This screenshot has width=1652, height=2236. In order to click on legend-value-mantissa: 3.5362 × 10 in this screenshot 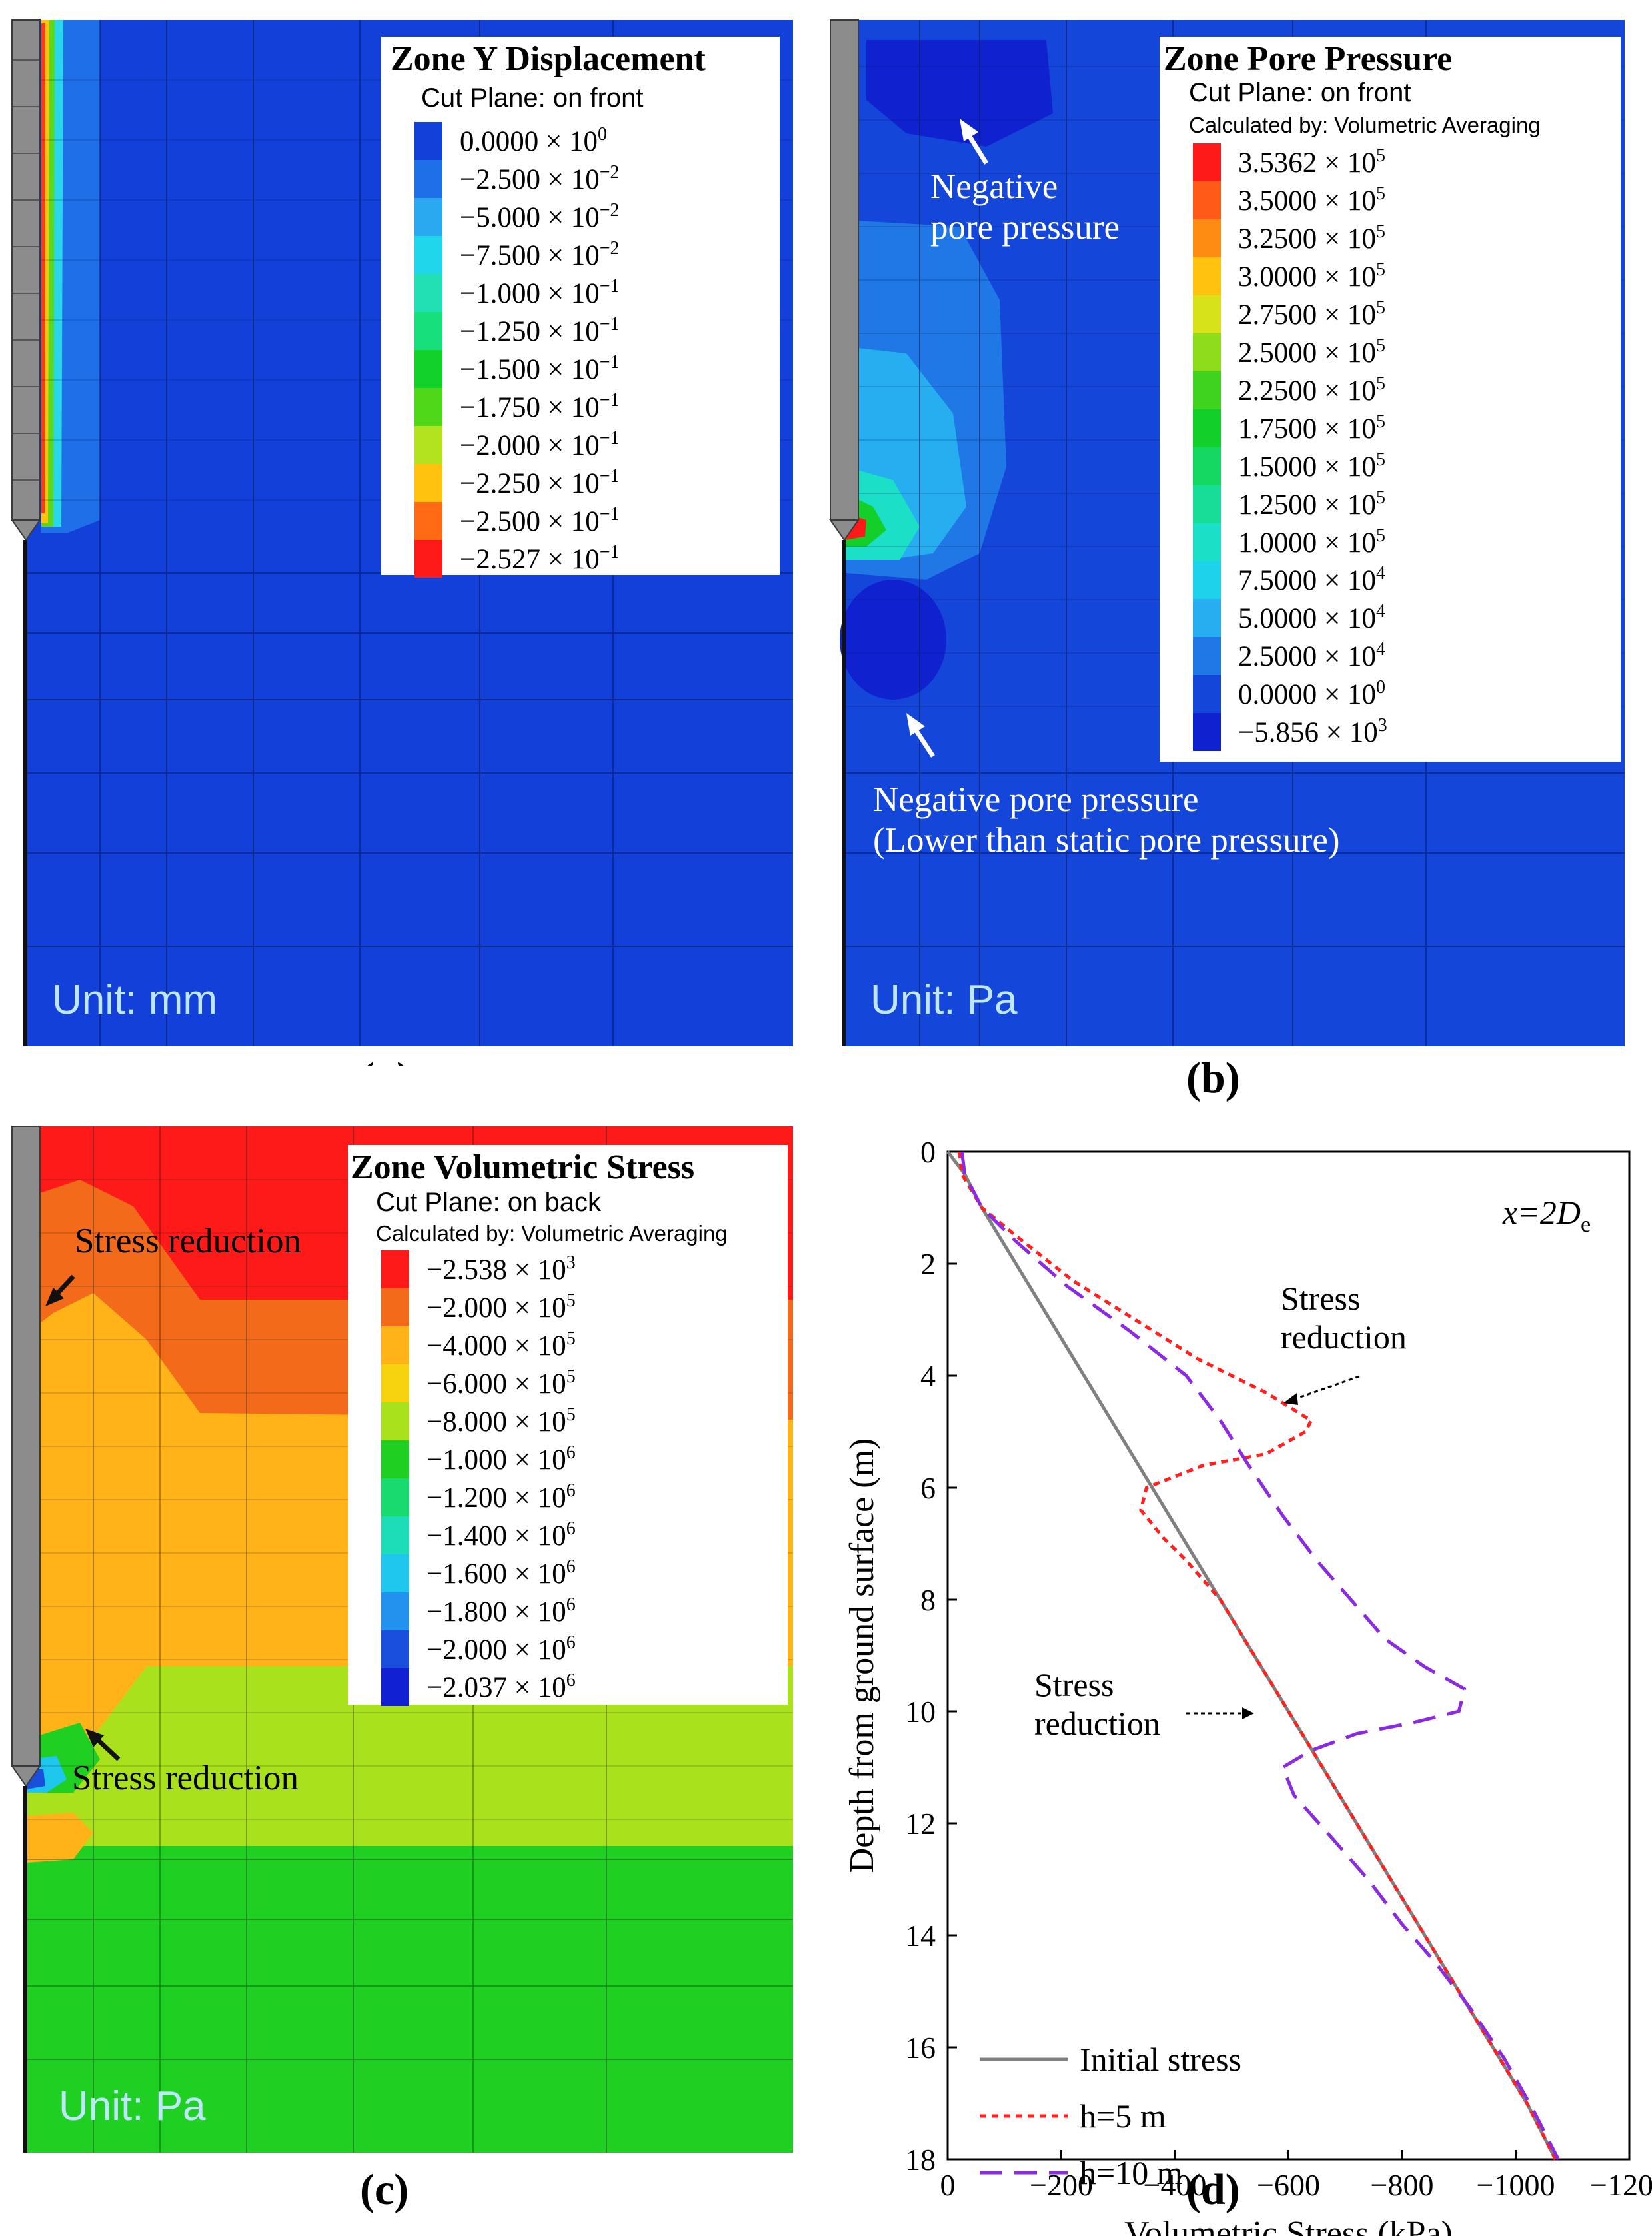, I will do `click(1307, 163)`.